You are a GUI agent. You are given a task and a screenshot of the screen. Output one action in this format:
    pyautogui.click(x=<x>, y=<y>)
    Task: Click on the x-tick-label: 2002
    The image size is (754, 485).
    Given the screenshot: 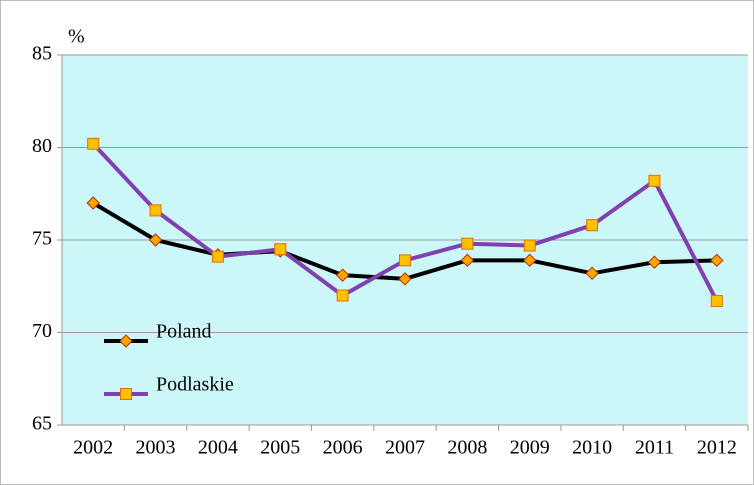 What is the action you would take?
    pyautogui.click(x=93, y=448)
    